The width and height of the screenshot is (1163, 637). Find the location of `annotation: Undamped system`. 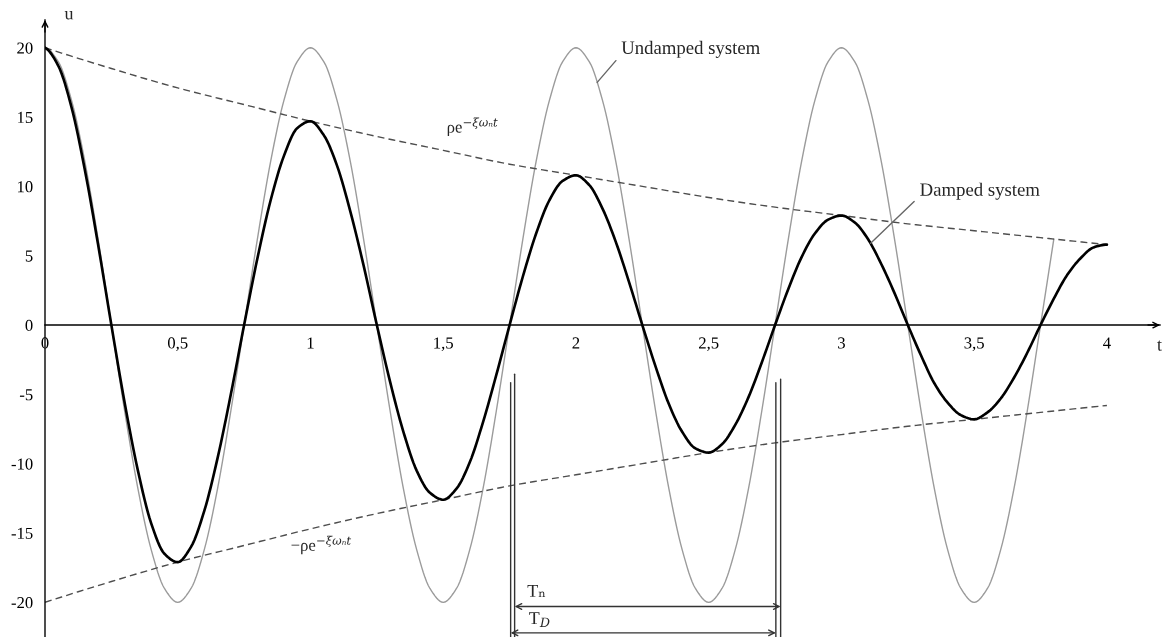

annotation: Undamped system is located at coordinates (690, 49).